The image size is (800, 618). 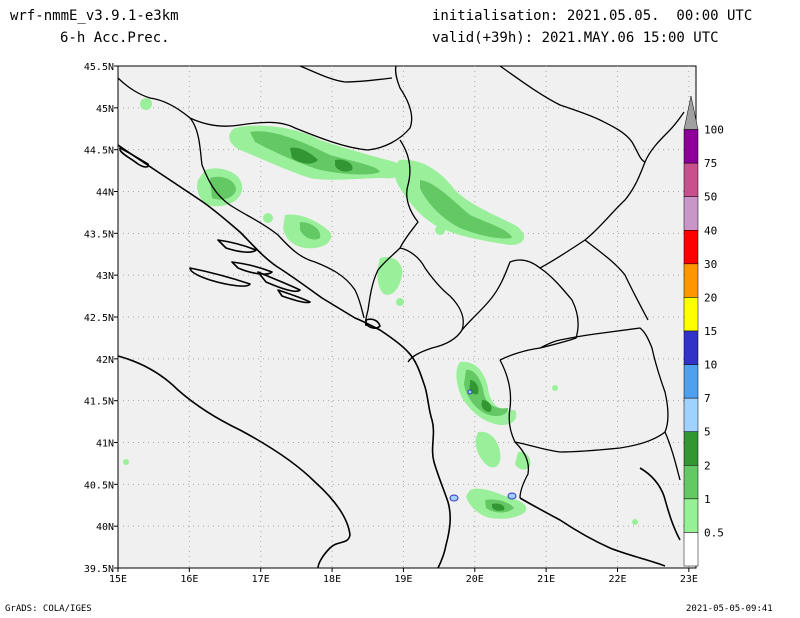 What do you see at coordinates (592, 16) in the screenshot?
I see `init-time: initialisation: 2021.05.05. 00:00 UTC` at bounding box center [592, 16].